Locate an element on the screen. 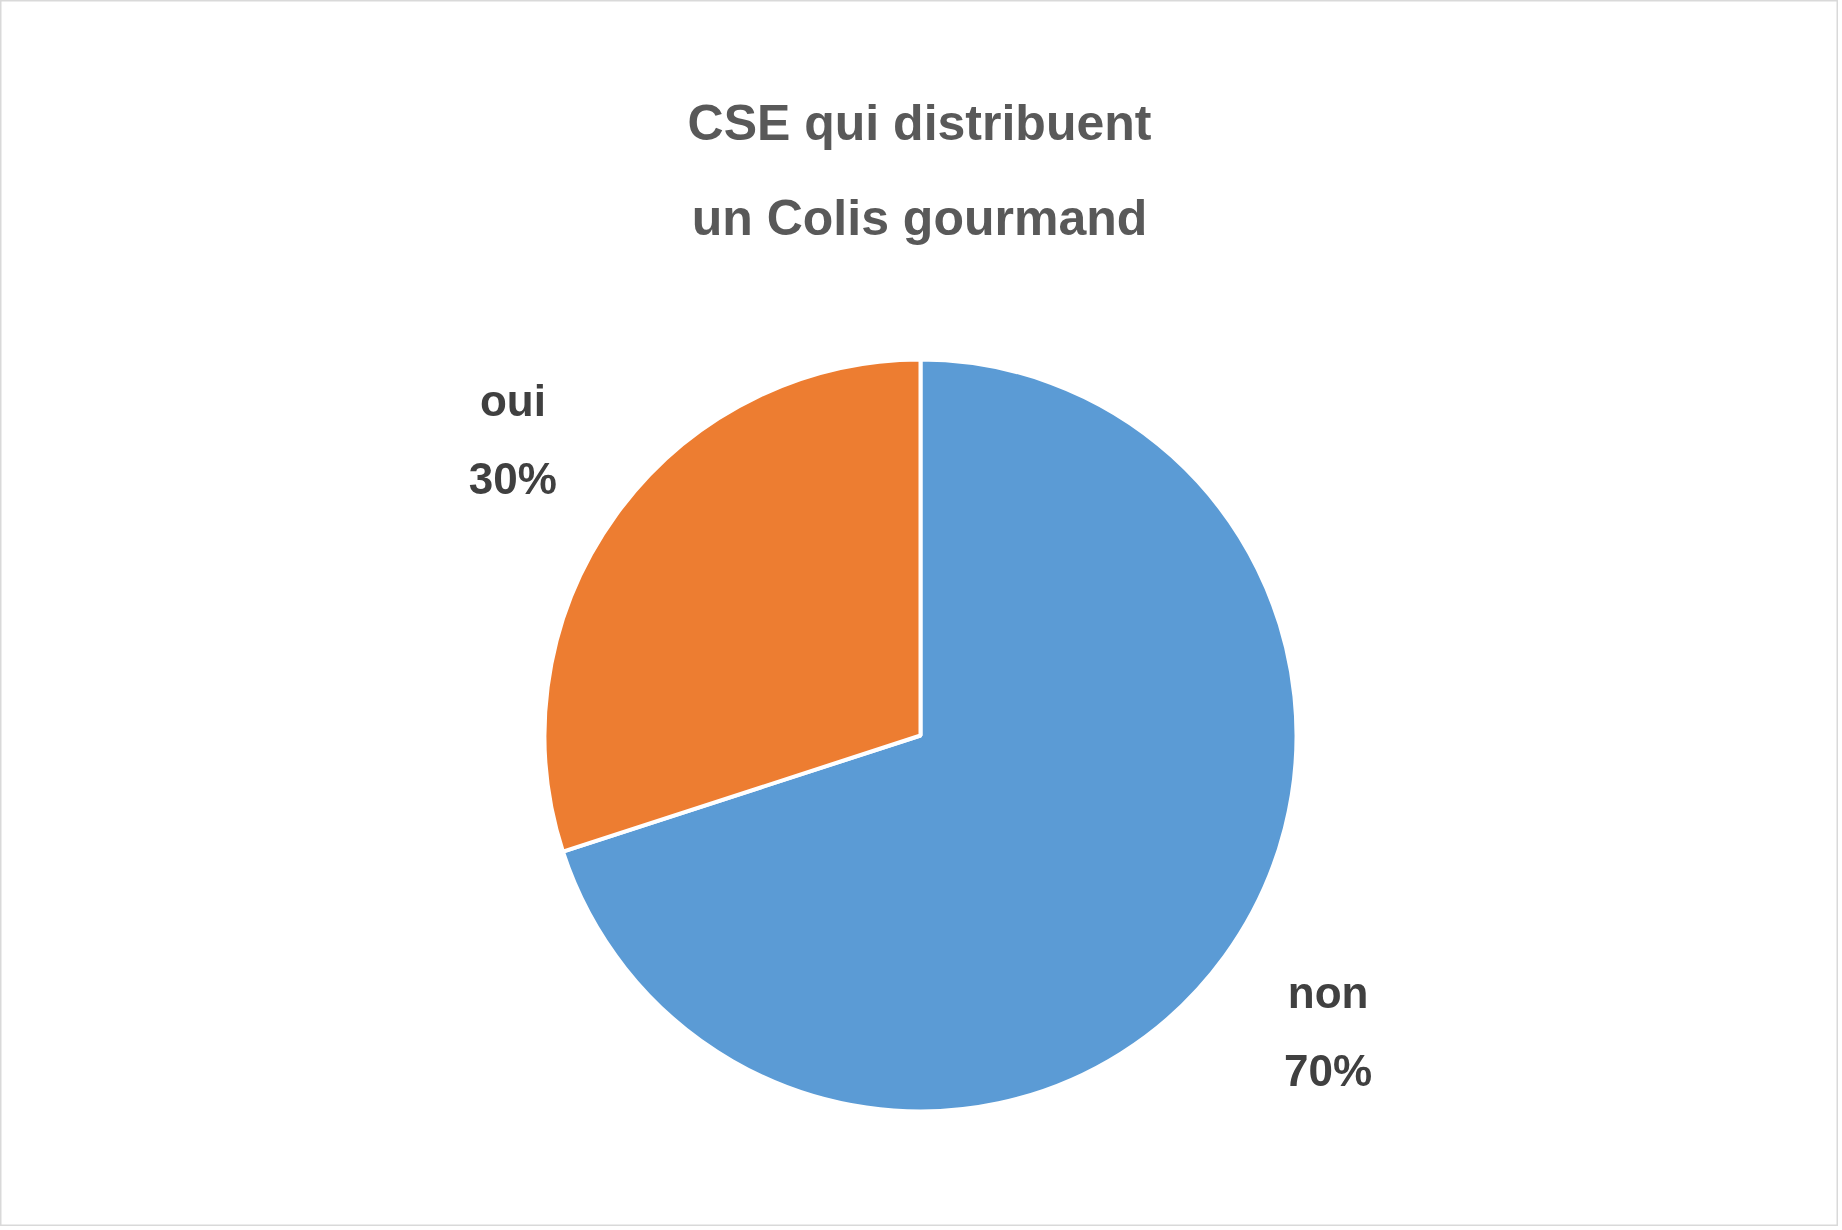 The width and height of the screenshot is (1842, 1230). data-label: 70% is located at coordinates (1328, 1071).